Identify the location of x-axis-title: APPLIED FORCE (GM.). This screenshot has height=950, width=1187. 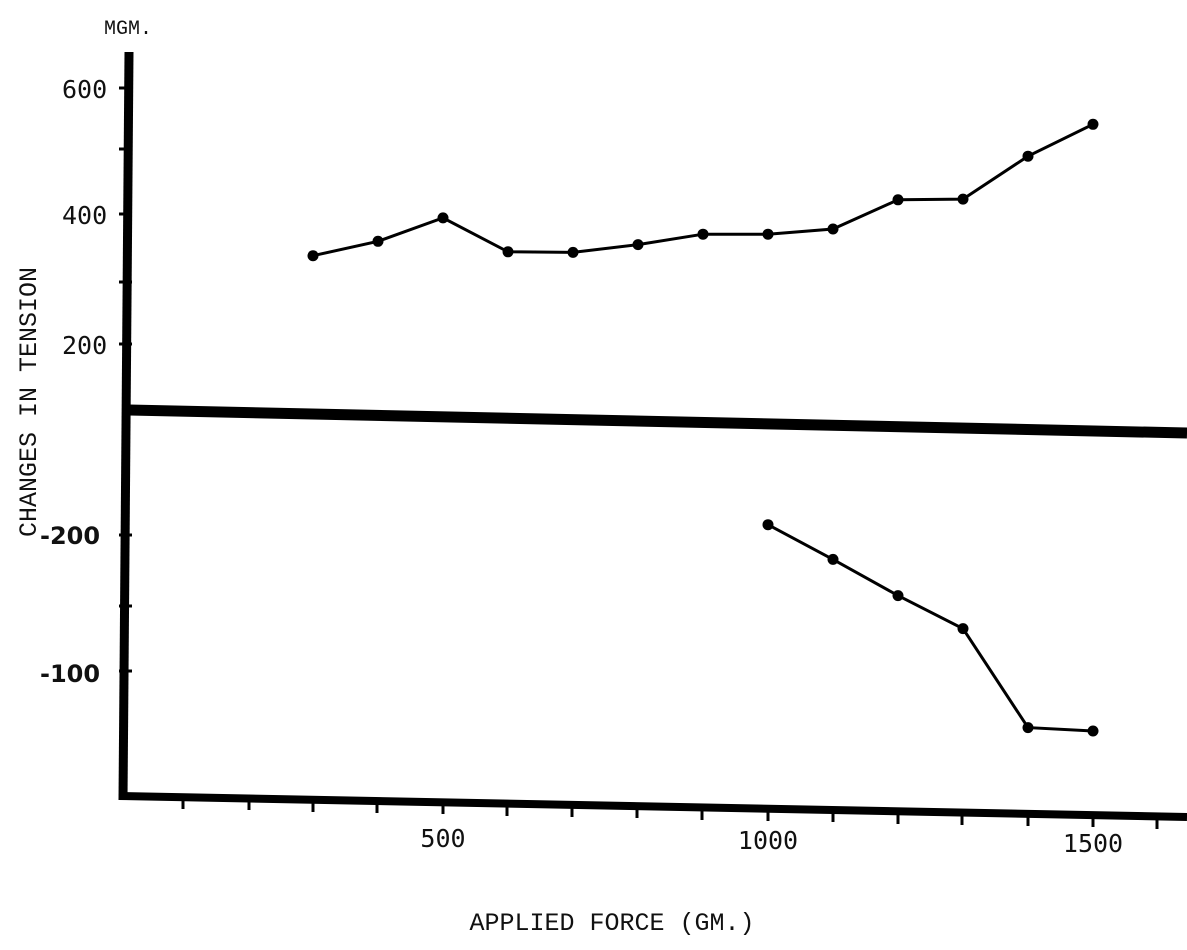
(611, 923).